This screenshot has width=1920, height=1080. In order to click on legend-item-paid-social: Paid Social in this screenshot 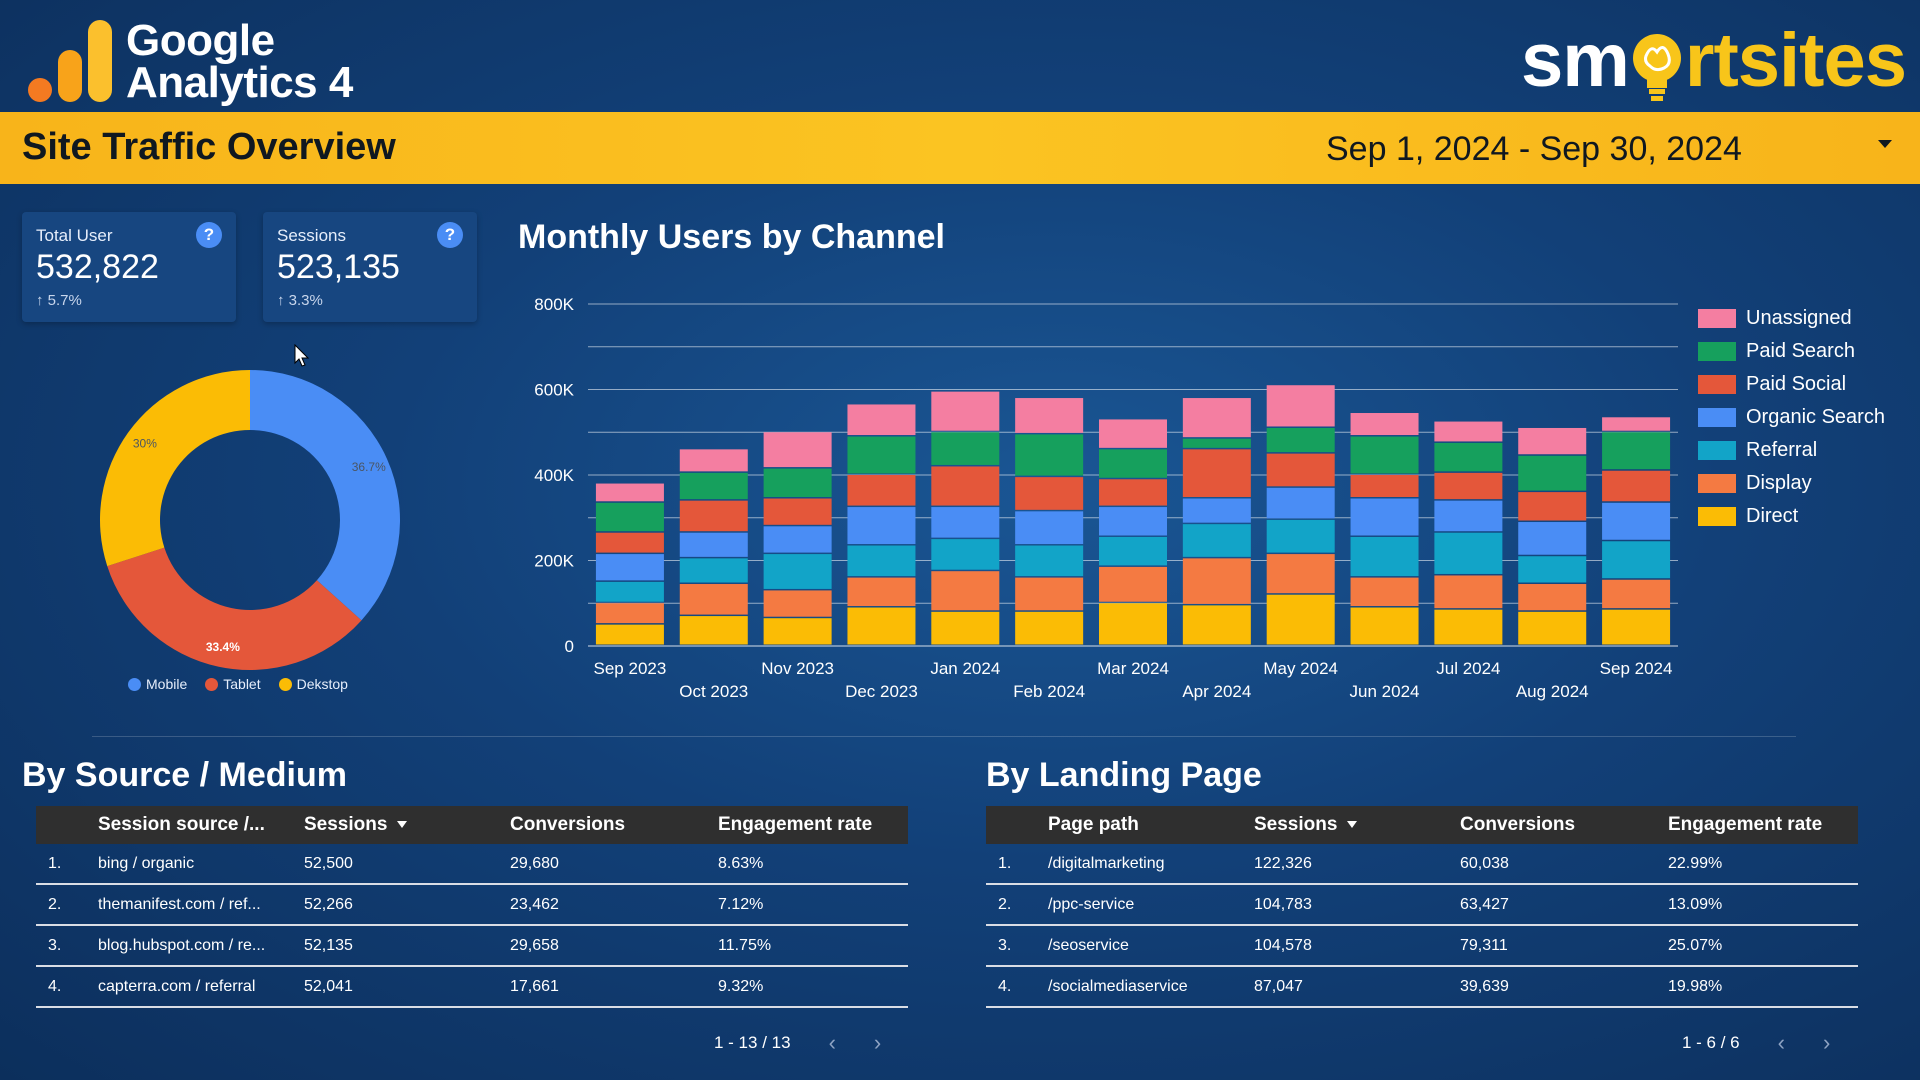, I will do `click(1791, 384)`.